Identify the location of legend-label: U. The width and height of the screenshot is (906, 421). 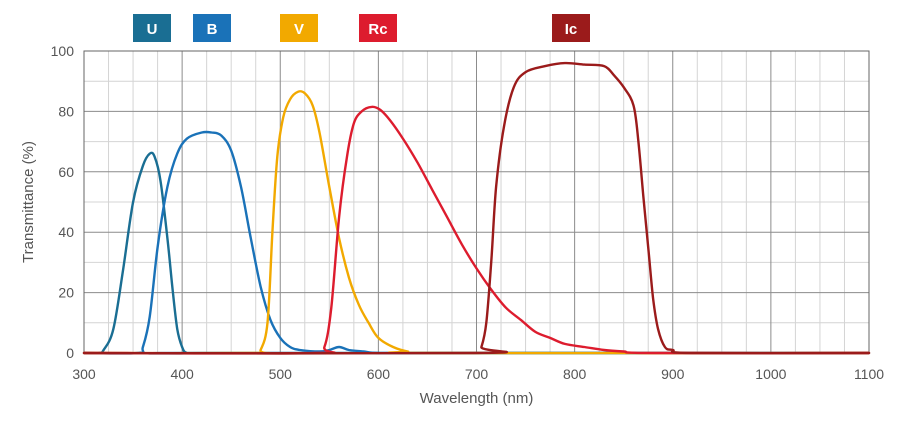
(152, 29).